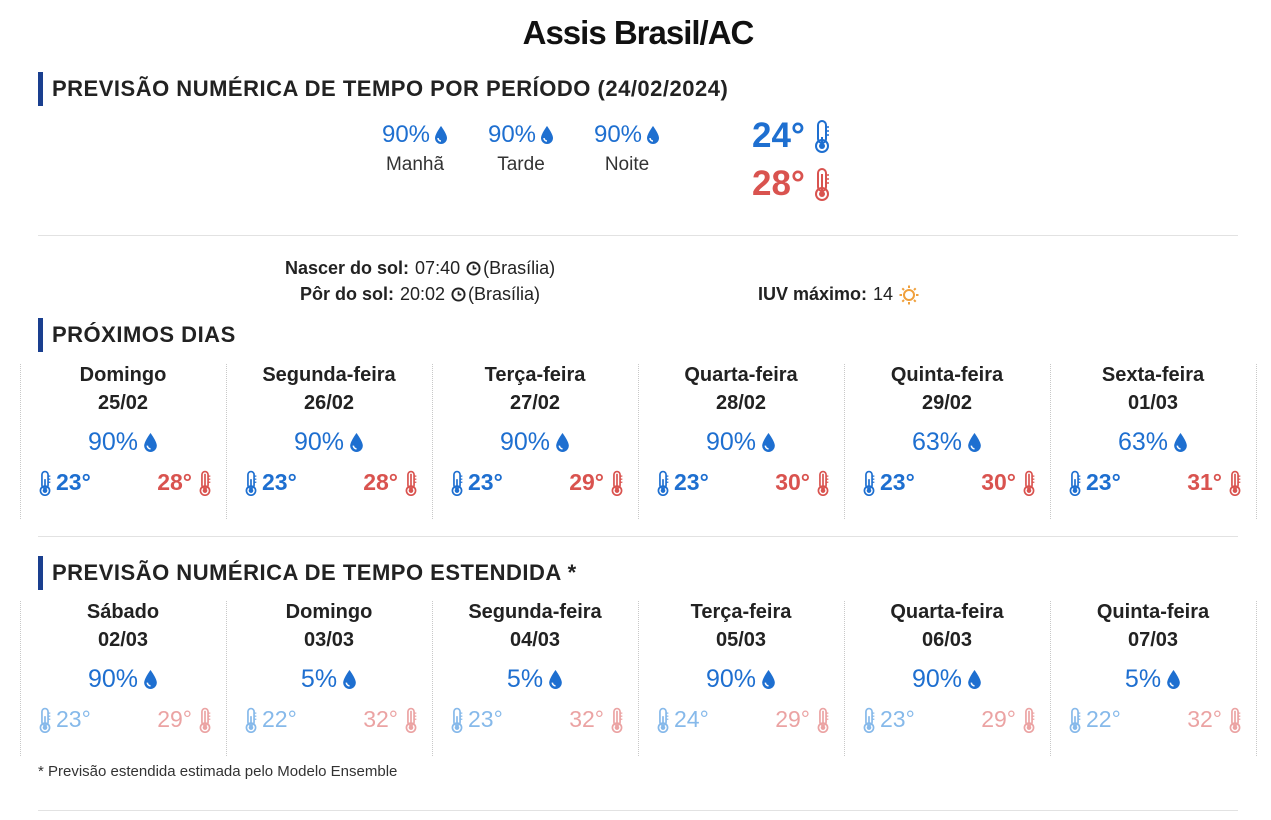 The height and width of the screenshot is (820, 1271). Describe the element at coordinates (638, 810) in the screenshot. I see `divider` at that location.